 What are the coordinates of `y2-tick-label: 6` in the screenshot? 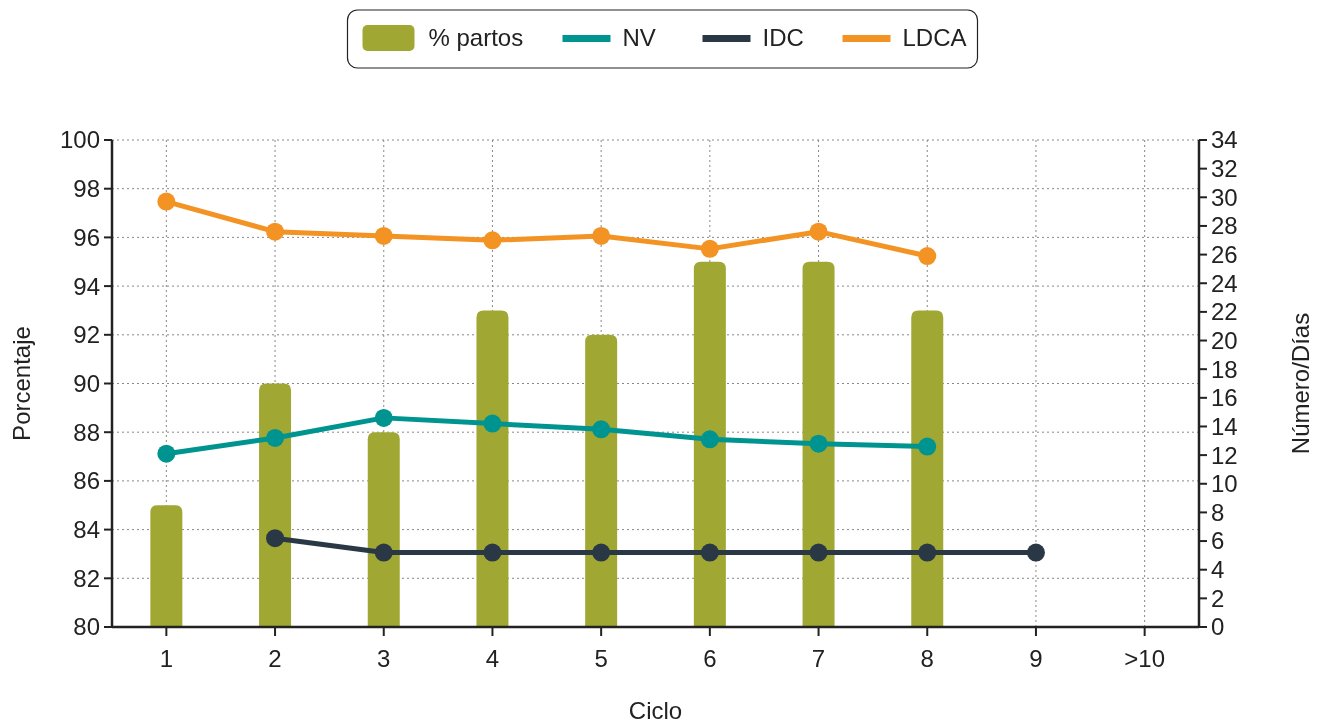 It's located at (1218, 541).